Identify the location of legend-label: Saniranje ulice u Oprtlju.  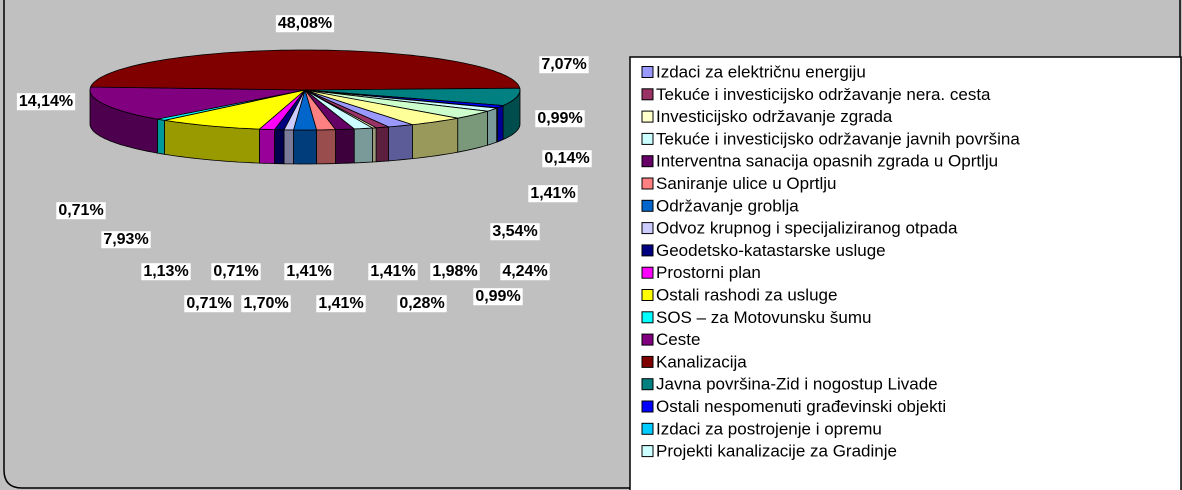
(746, 183).